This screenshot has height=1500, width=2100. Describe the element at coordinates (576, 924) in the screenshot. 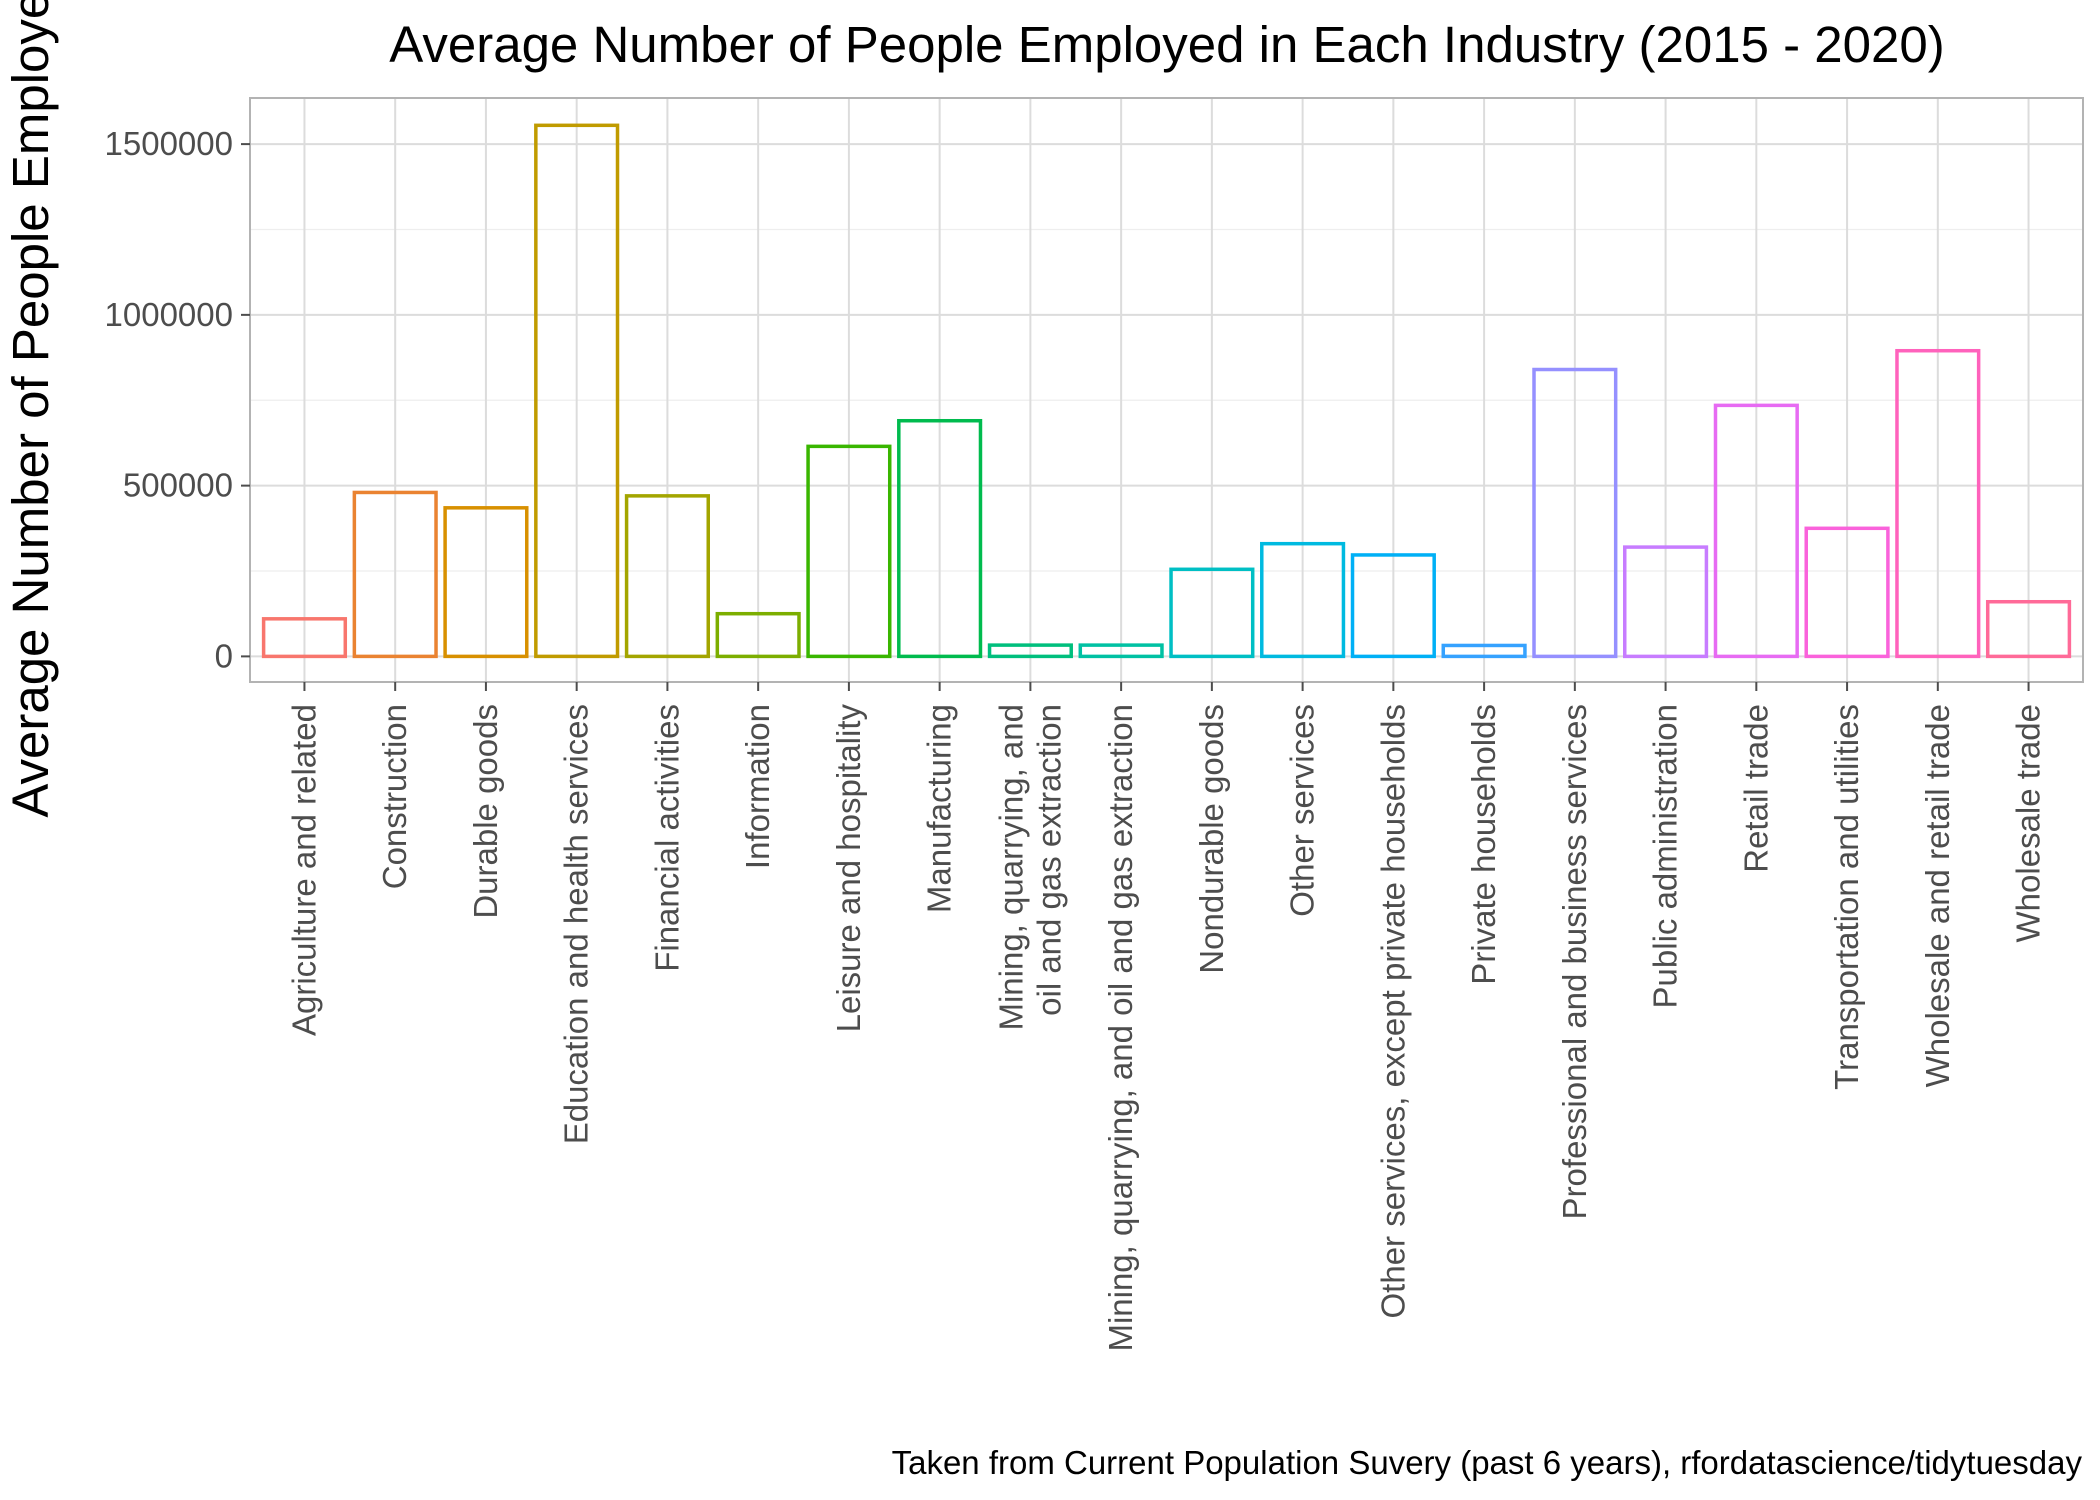

I see `x-tick-label: Education and health services` at that location.